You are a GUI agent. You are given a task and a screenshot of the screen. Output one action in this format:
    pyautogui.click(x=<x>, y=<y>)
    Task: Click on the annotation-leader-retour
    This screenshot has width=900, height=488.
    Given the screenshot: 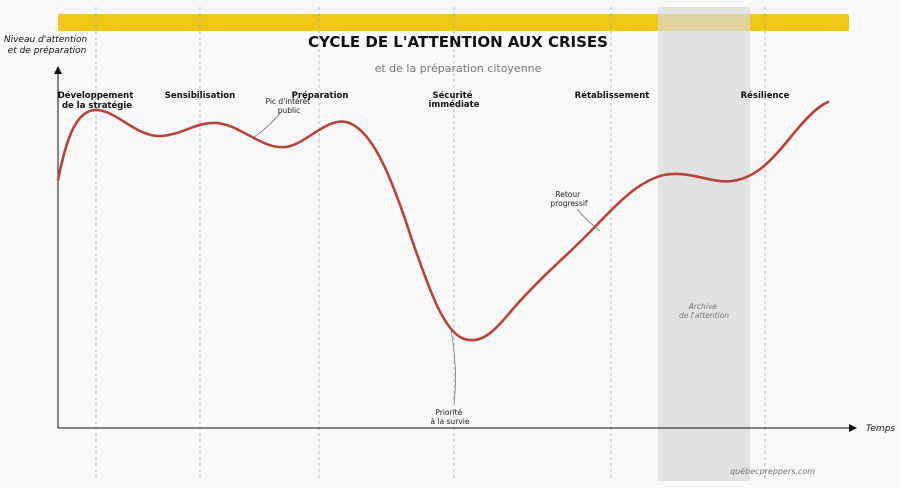 What is the action you would take?
    pyautogui.click(x=588, y=220)
    